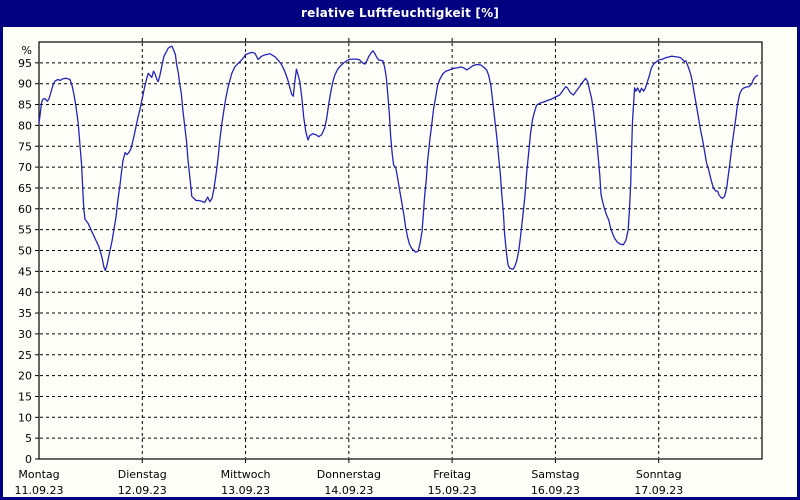 This screenshot has height=500, width=800. I want to click on y-axis-unit-label: %, so click(27, 50).